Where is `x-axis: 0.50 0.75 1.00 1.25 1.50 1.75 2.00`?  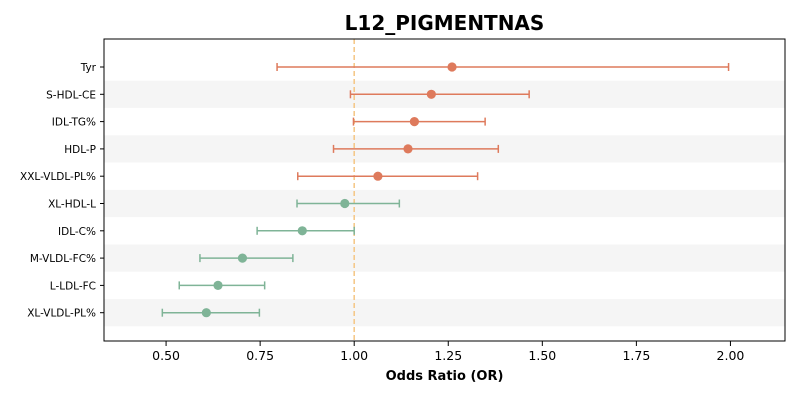 x-axis: 0.50 0.75 1.00 1.25 1.50 1.75 2.00 is located at coordinates (448, 352).